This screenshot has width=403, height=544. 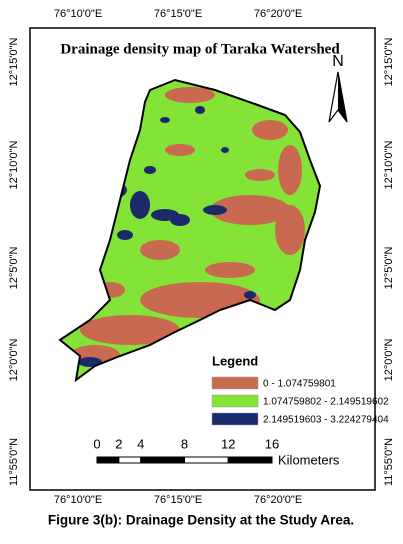 What do you see at coordinates (326, 420) in the screenshot?
I see `legend-label: 2.149519603 - 3.224279404` at bounding box center [326, 420].